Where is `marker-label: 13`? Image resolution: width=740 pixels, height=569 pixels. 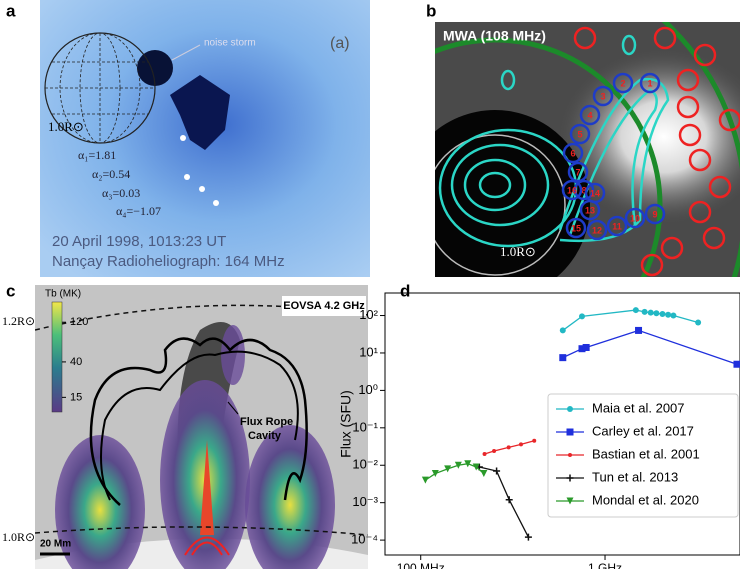
marker-label: 13 is located at coordinates (590, 210).